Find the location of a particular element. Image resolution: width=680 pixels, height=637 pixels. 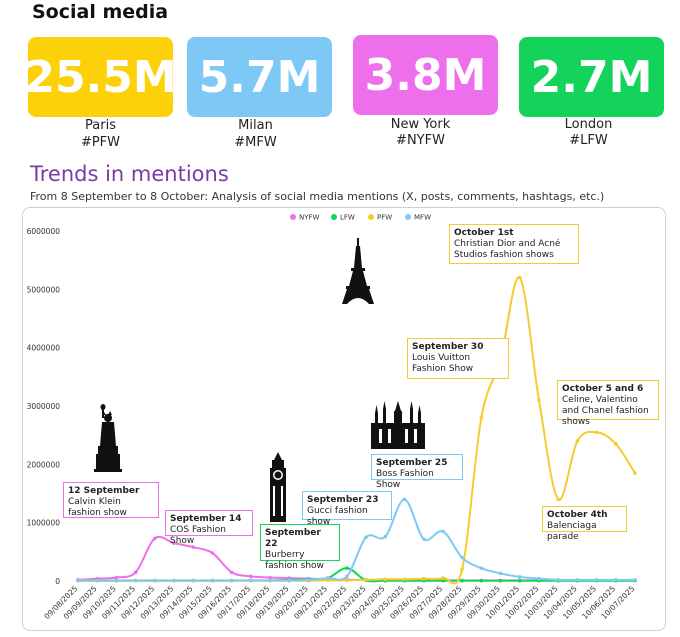

y-tick-label: 3000000 is located at coordinates (44, 406).